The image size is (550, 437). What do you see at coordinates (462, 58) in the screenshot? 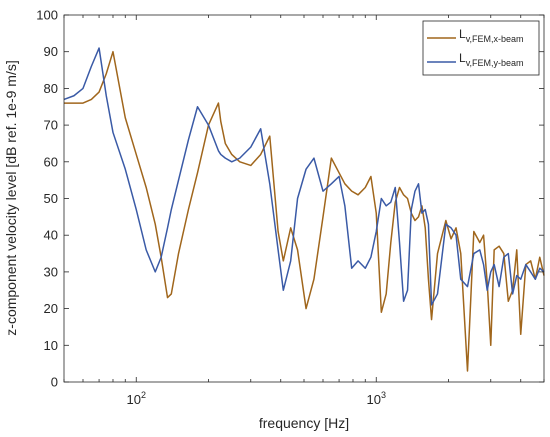
I see `legend-main-y-beam: L` at bounding box center [462, 58].